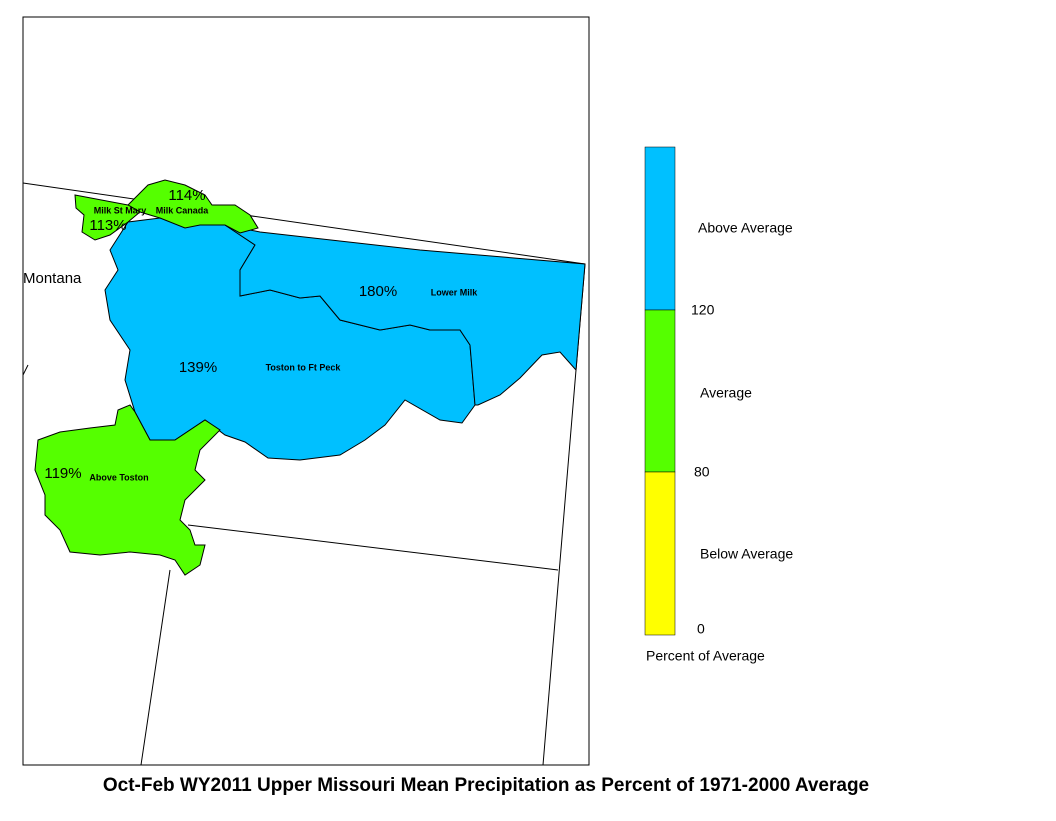 The width and height of the screenshot is (1056, 821). What do you see at coordinates (746, 554) in the screenshot?
I see `legend-label: Below Average` at bounding box center [746, 554].